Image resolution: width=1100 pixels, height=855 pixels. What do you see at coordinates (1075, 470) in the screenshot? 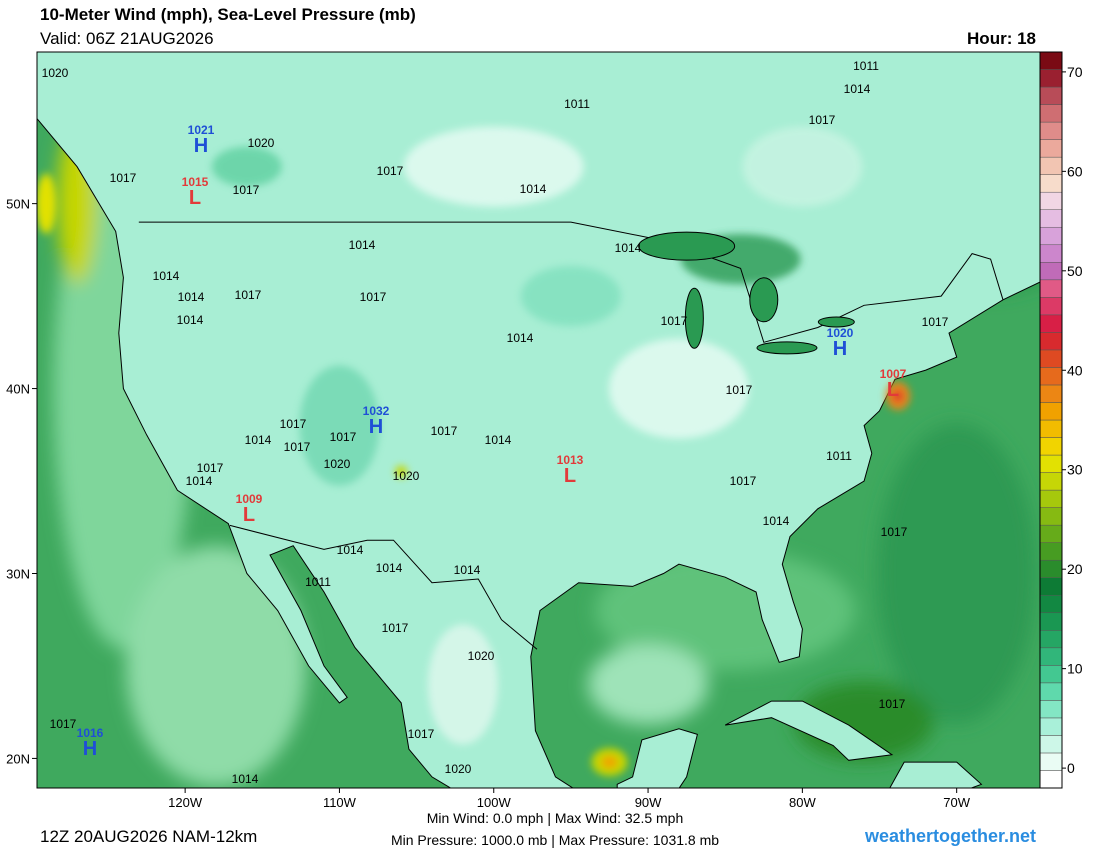
I see `colorbar-tick-label: 30` at bounding box center [1075, 470].